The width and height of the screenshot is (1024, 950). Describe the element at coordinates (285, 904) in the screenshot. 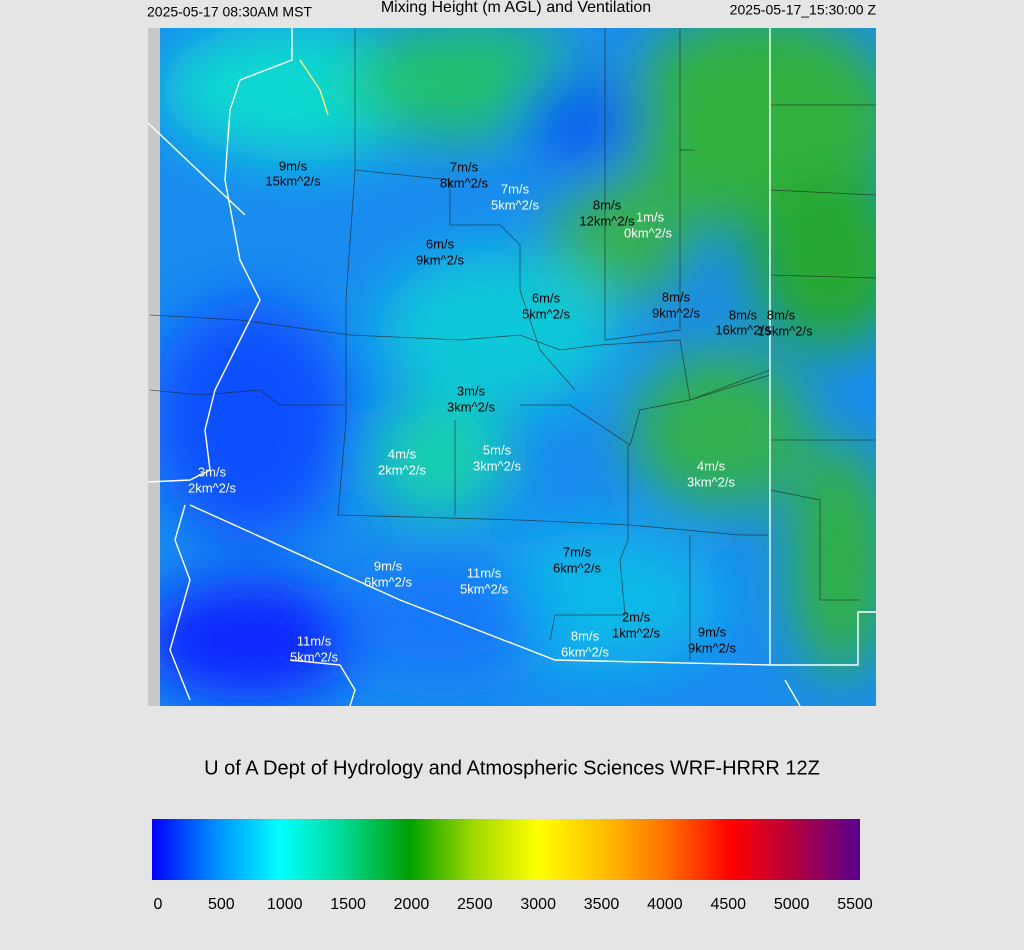

I see `colorbar-tick-label: 1000` at that location.